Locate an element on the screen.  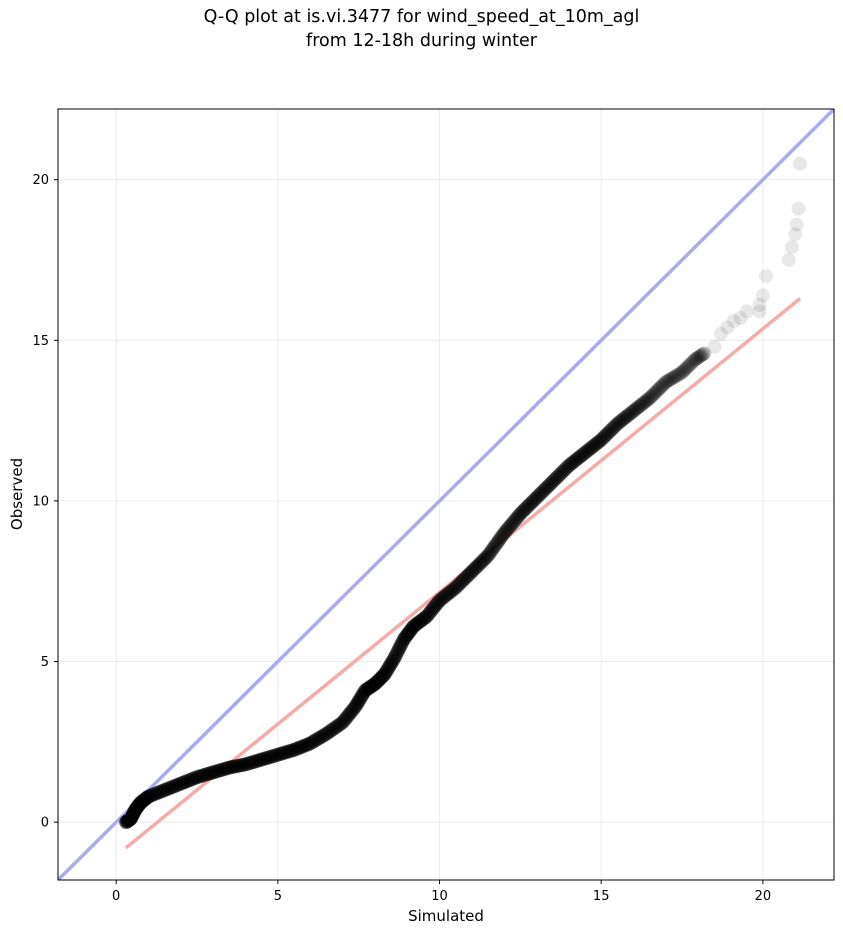
y-tick-label: 15 is located at coordinates (40, 341).